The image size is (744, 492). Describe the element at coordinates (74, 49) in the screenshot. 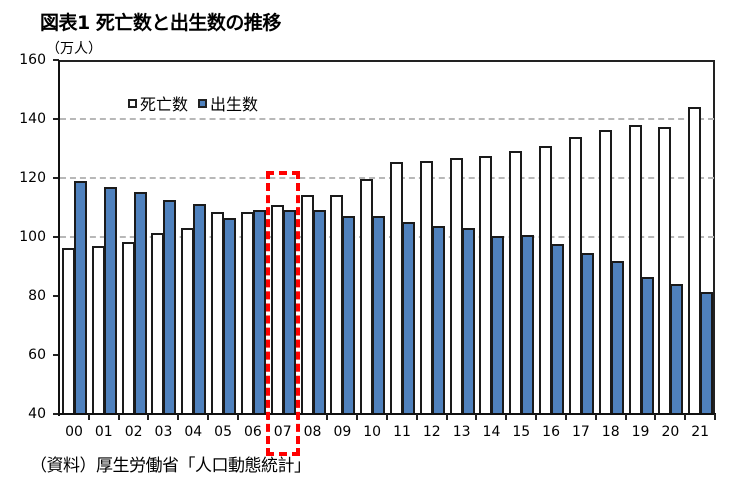

I see `y-axis-unit-label: （万人）` at that location.